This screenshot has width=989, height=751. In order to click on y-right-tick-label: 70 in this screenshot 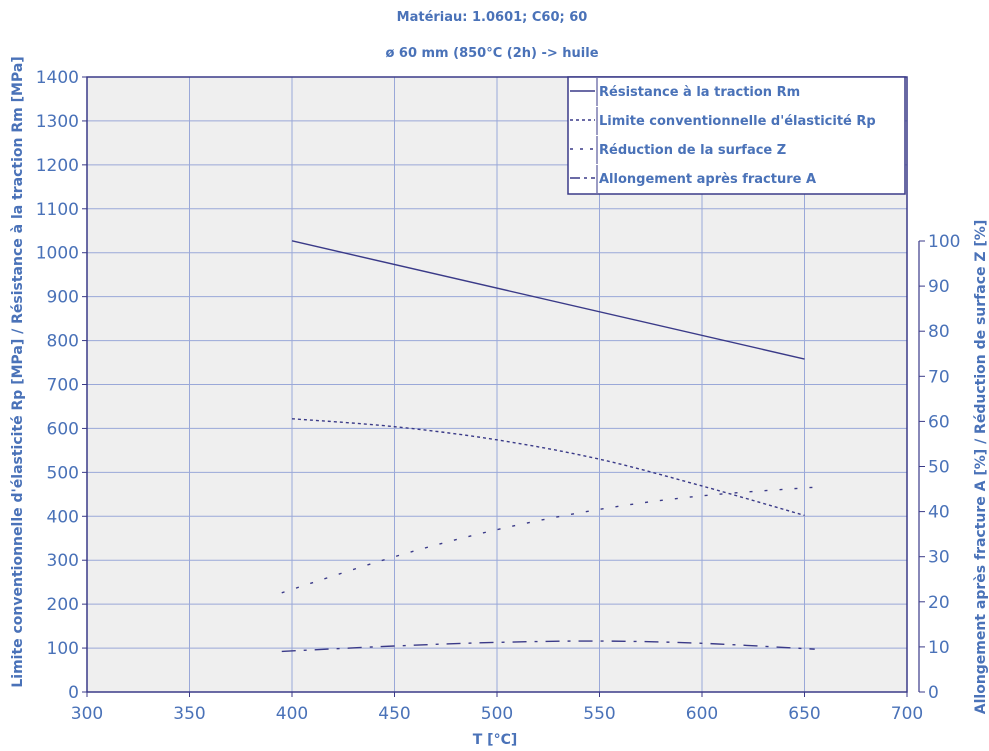, I will do `click(939, 377)`.